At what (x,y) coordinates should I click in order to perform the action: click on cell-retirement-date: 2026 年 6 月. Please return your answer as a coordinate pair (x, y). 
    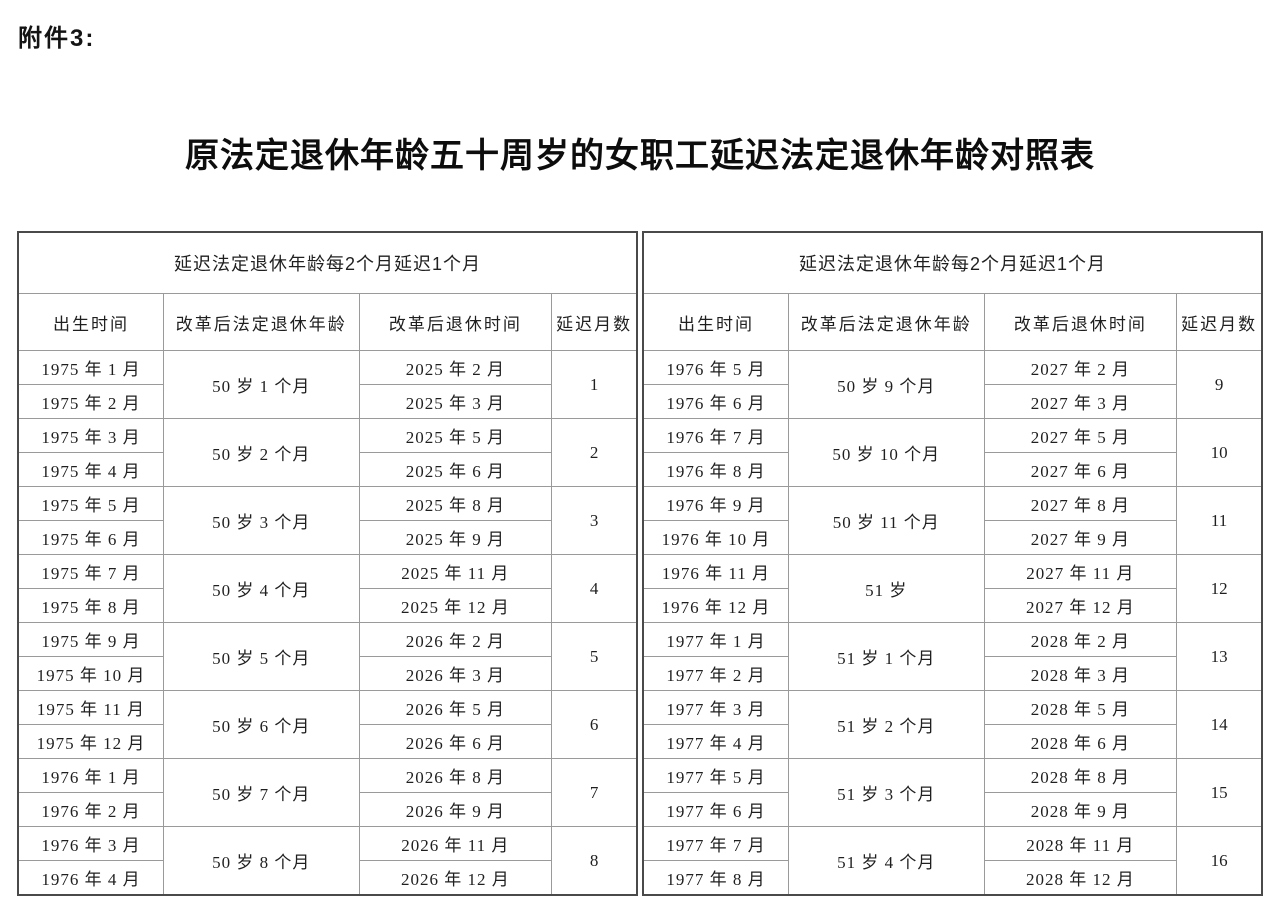
    Looking at the image, I should click on (455, 741).